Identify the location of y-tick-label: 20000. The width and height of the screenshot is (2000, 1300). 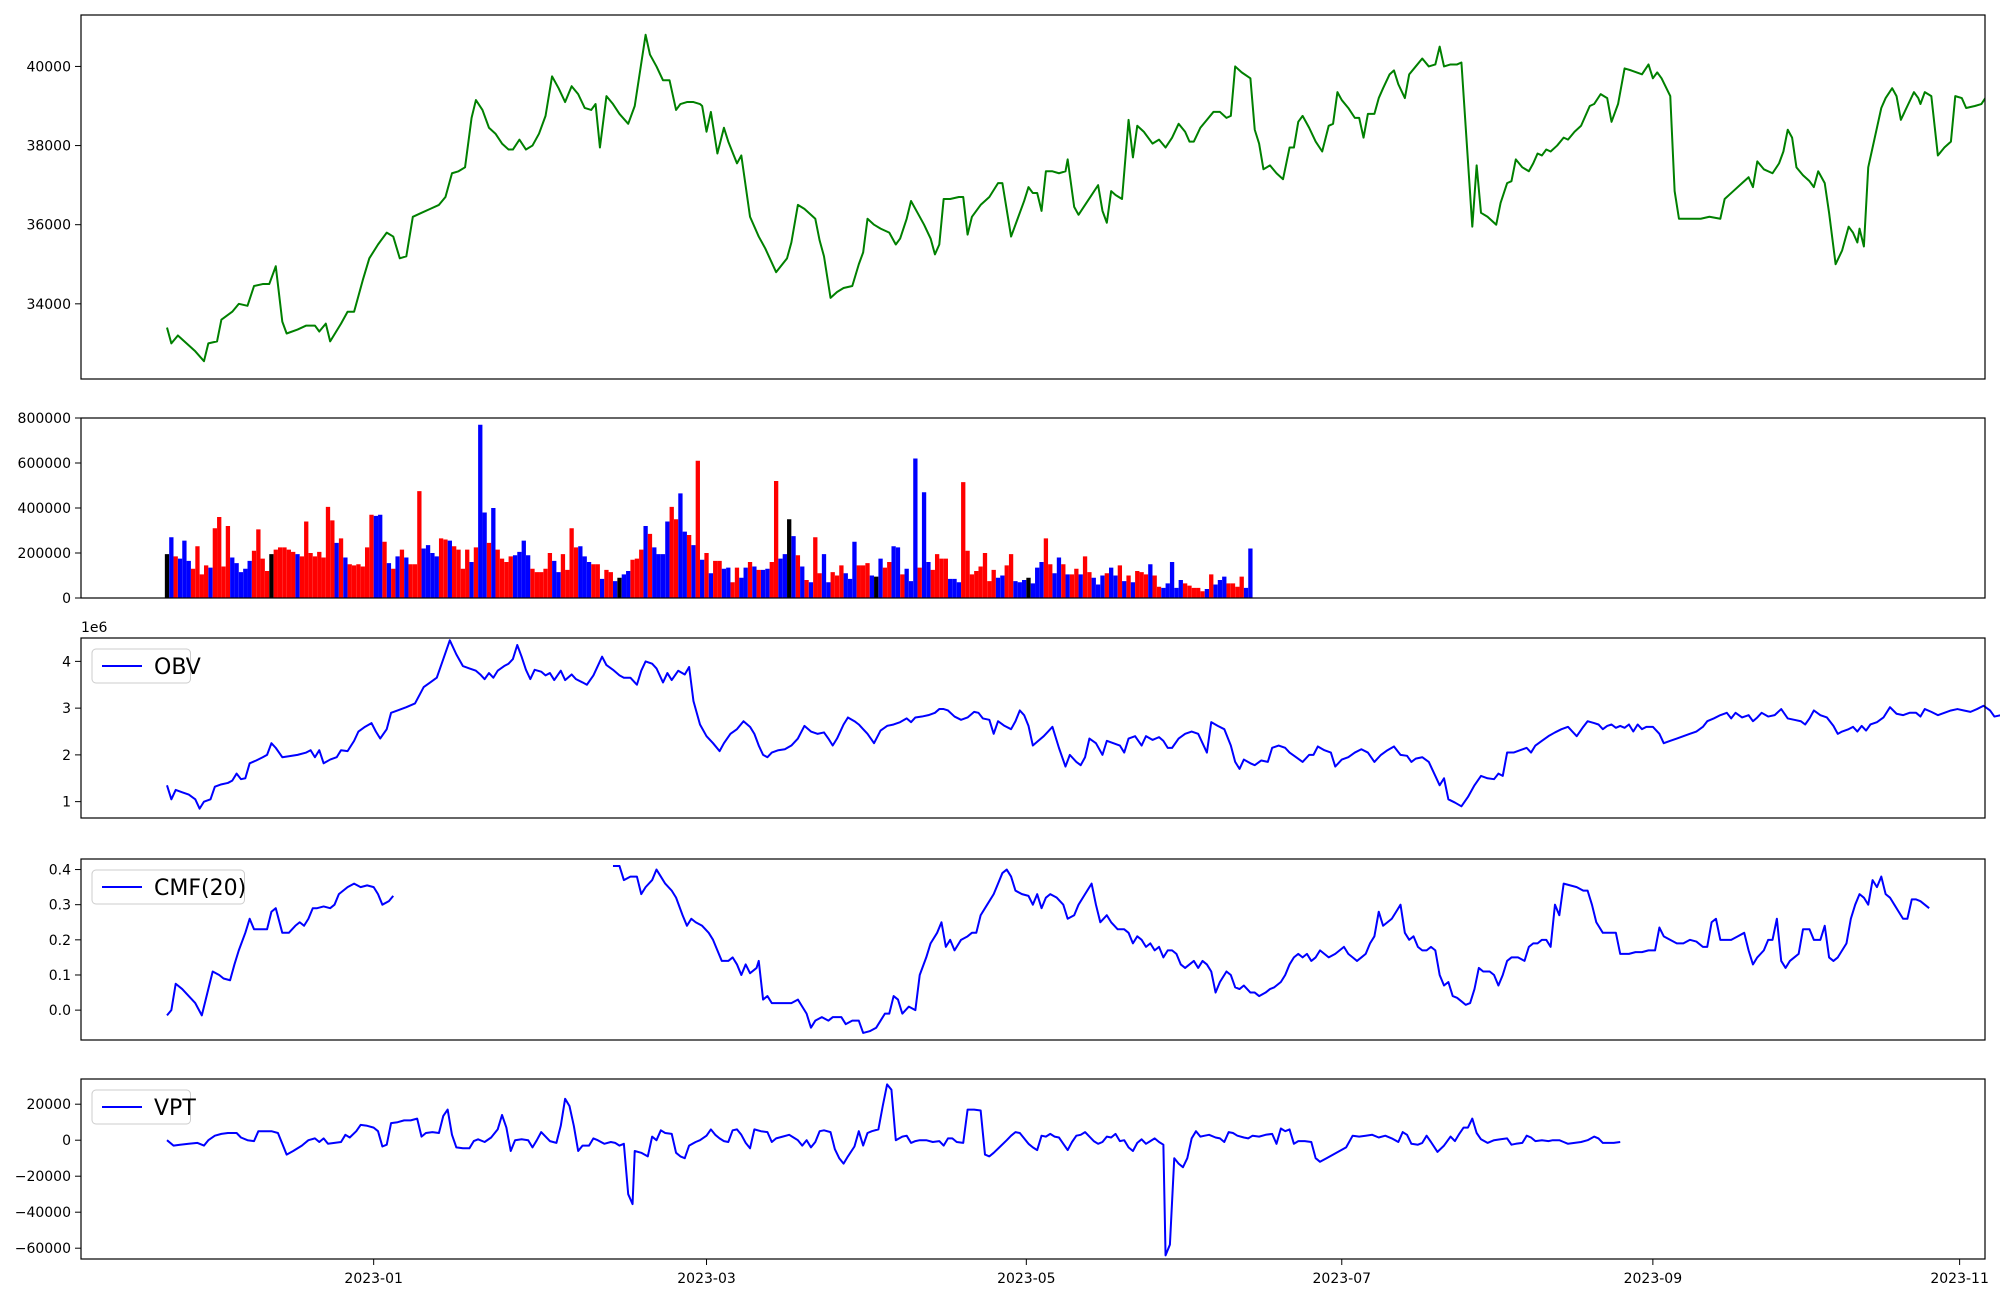
(48, 1105).